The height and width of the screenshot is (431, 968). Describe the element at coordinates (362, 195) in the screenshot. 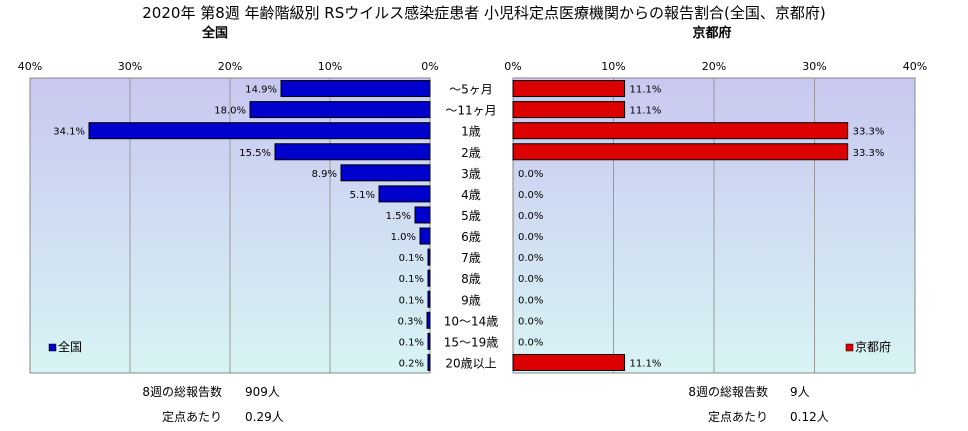

I see `national-data-label: 5.1%` at that location.